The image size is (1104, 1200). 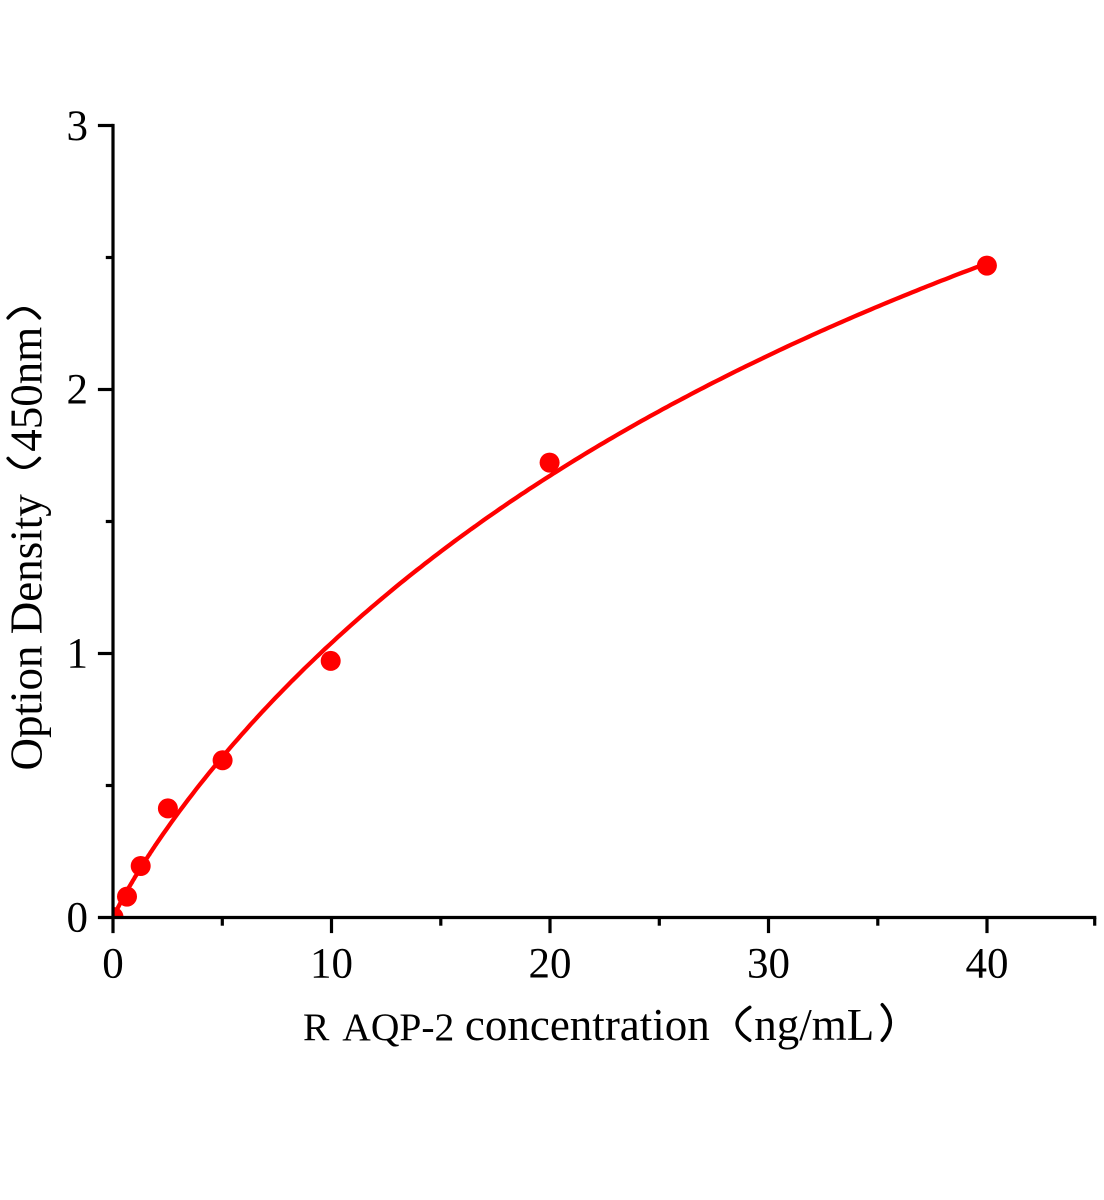 What do you see at coordinates (27, 549) in the screenshot?
I see `svg-text: Option Density450nm` at bounding box center [27, 549].